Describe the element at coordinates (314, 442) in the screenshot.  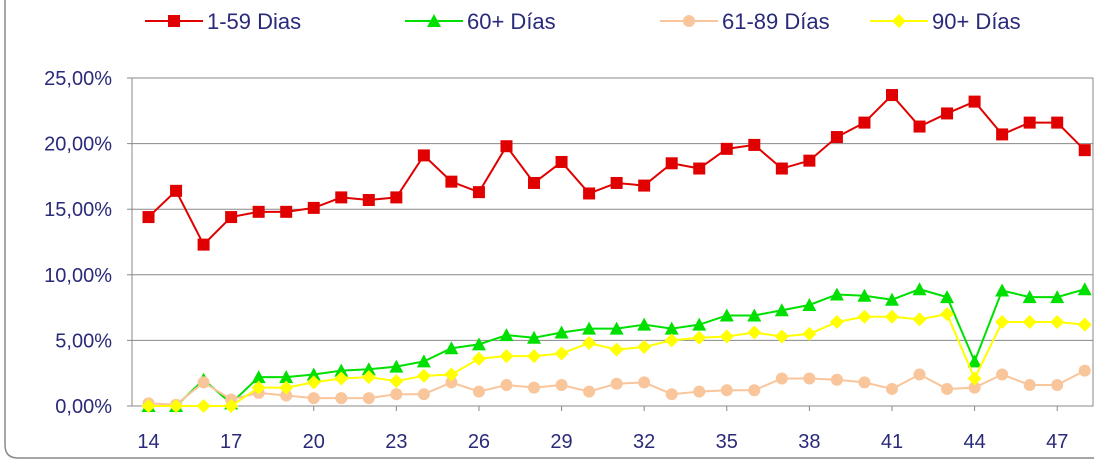
I see `x-tick-label: 20` at that location.